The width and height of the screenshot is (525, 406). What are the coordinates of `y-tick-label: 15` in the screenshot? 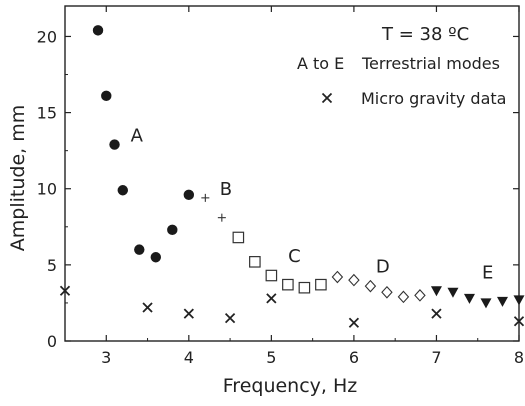 It's located at (47, 113).